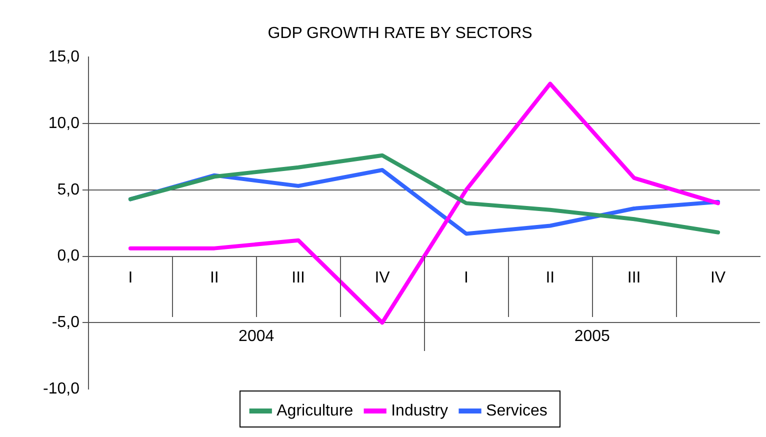  Describe the element at coordinates (315, 411) in the screenshot. I see `legend-label: Agriculture` at that location.